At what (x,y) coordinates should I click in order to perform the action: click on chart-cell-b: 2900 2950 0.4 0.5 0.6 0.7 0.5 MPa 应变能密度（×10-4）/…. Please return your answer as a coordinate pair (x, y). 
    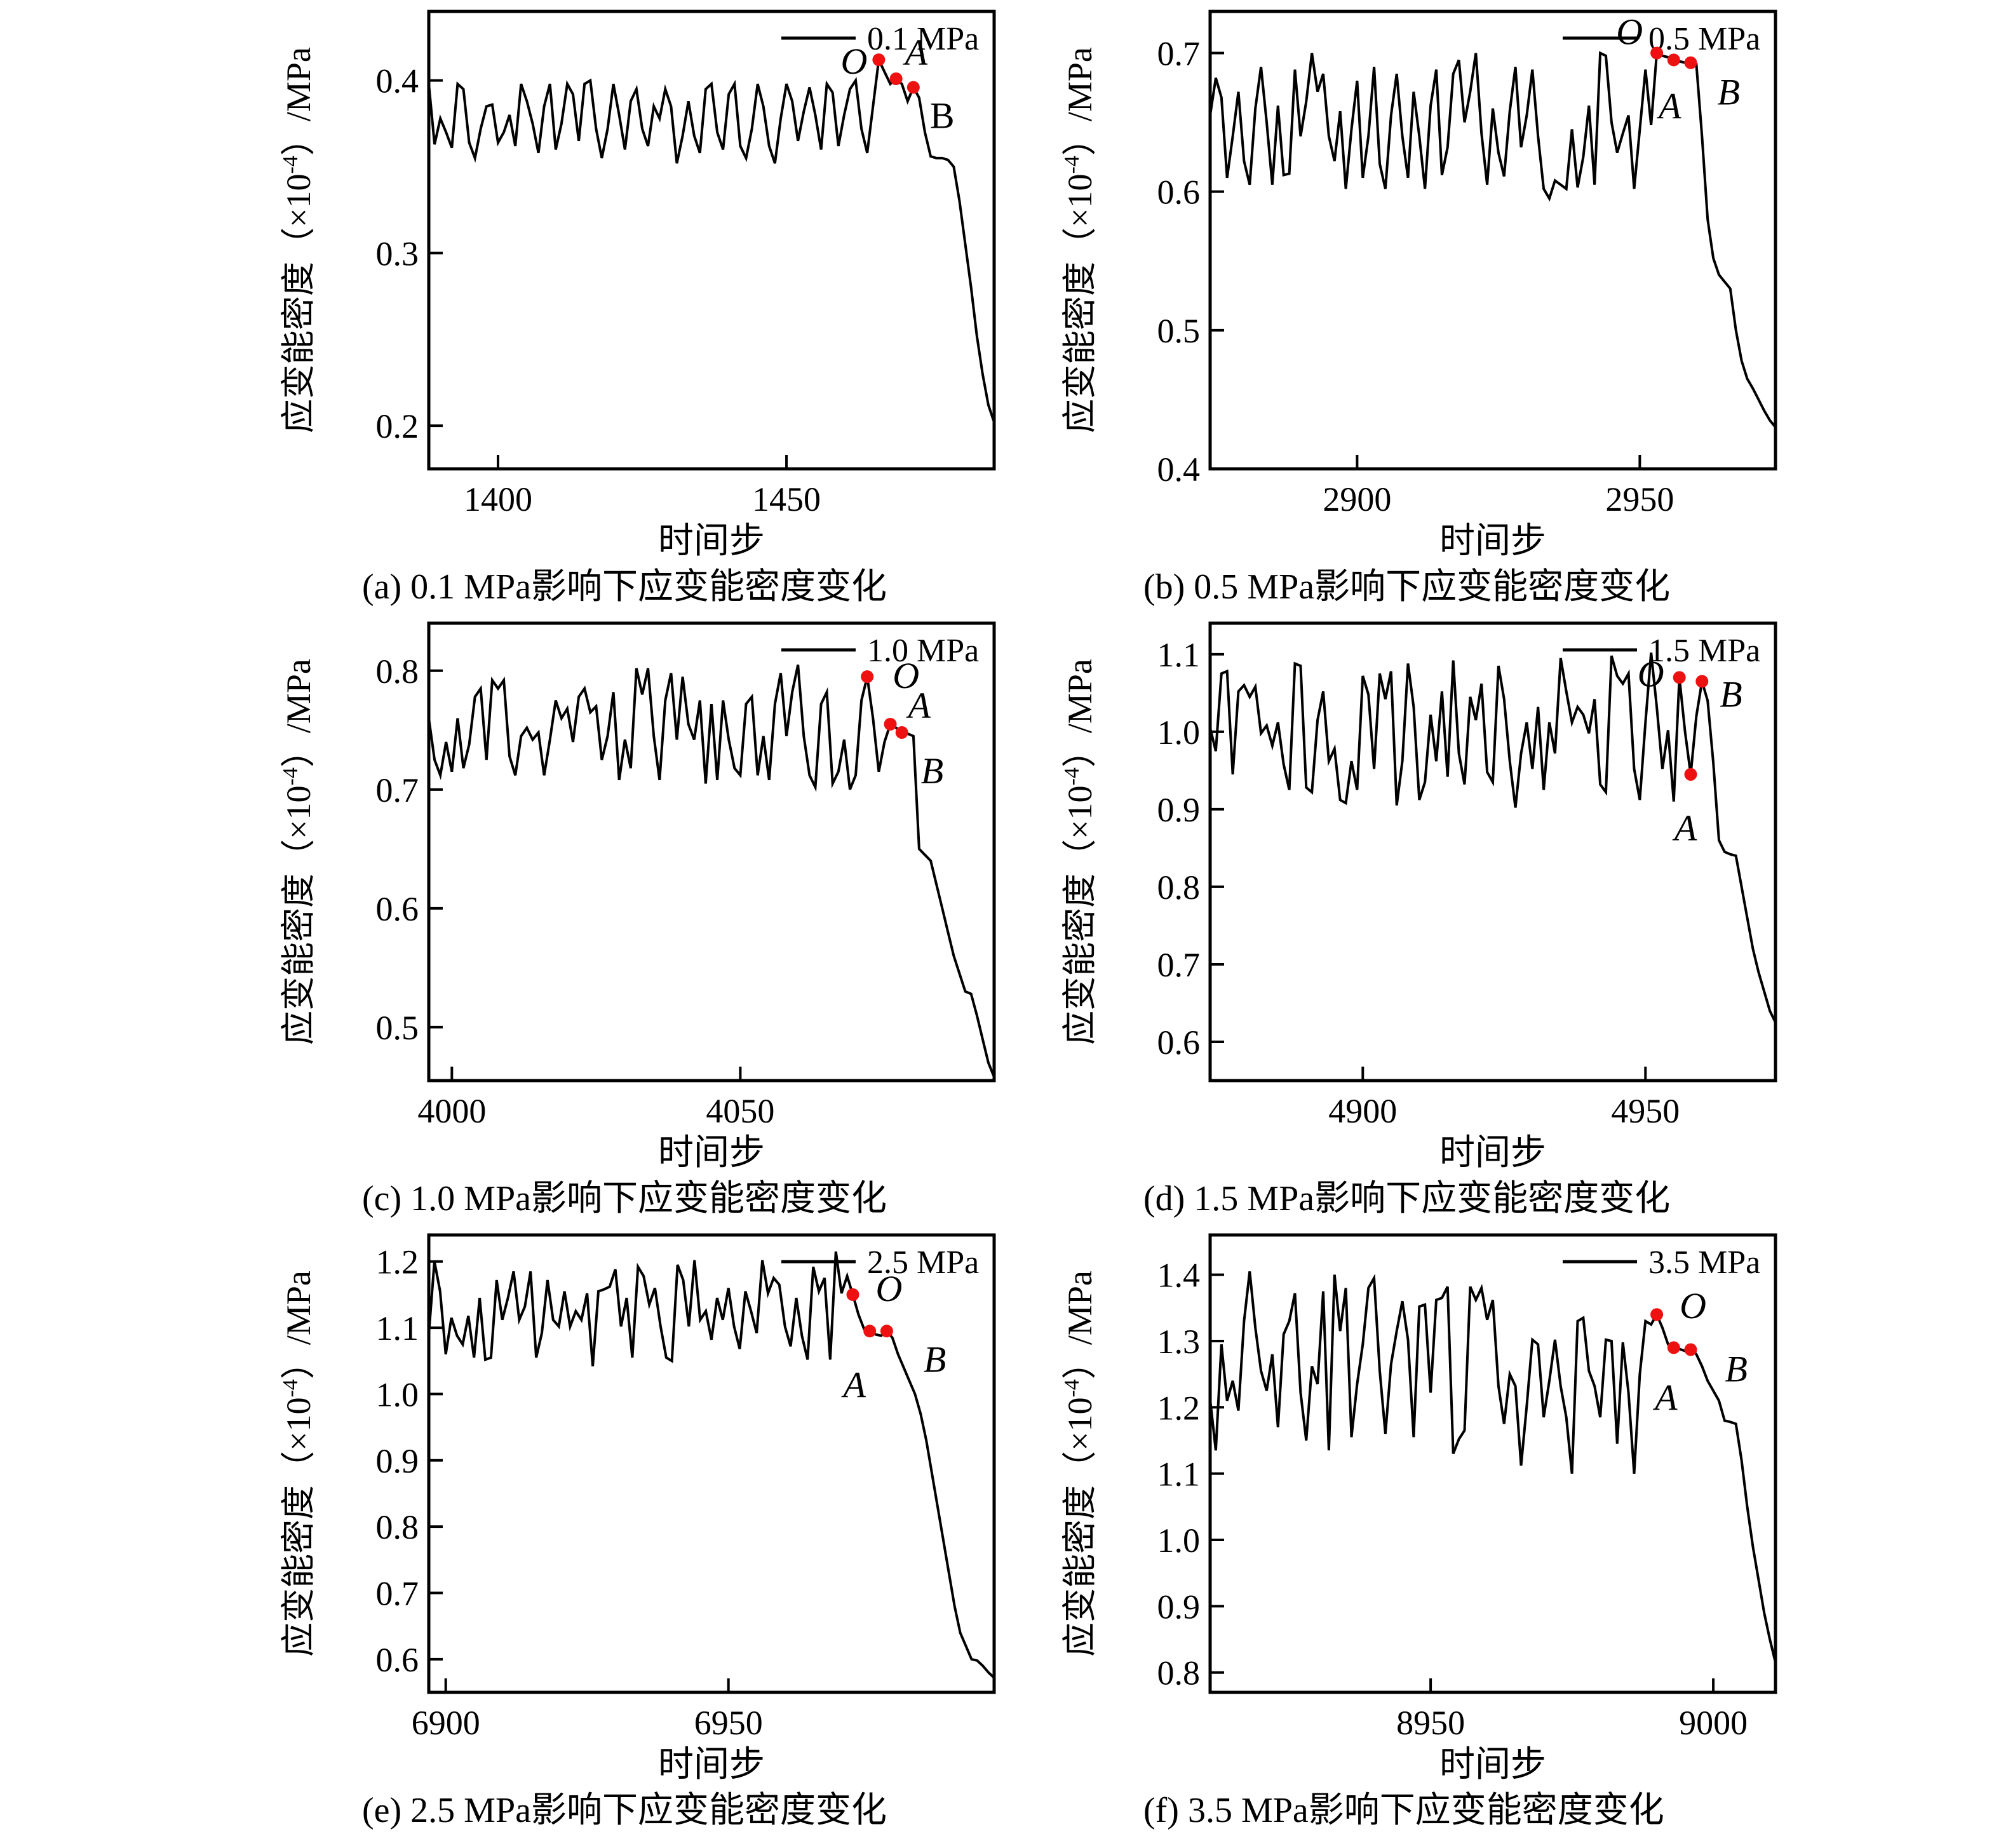
    Looking at the image, I should click on (1426, 311).